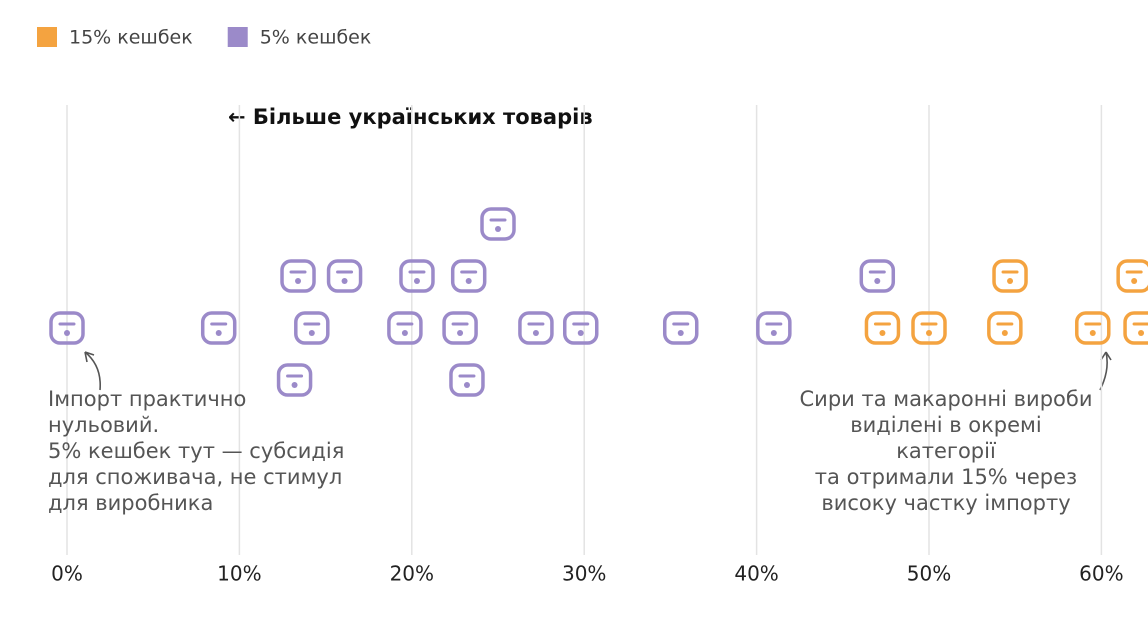 The image size is (1148, 643). What do you see at coordinates (239, 574) in the screenshot?
I see `x-tick-label: 10%` at bounding box center [239, 574].